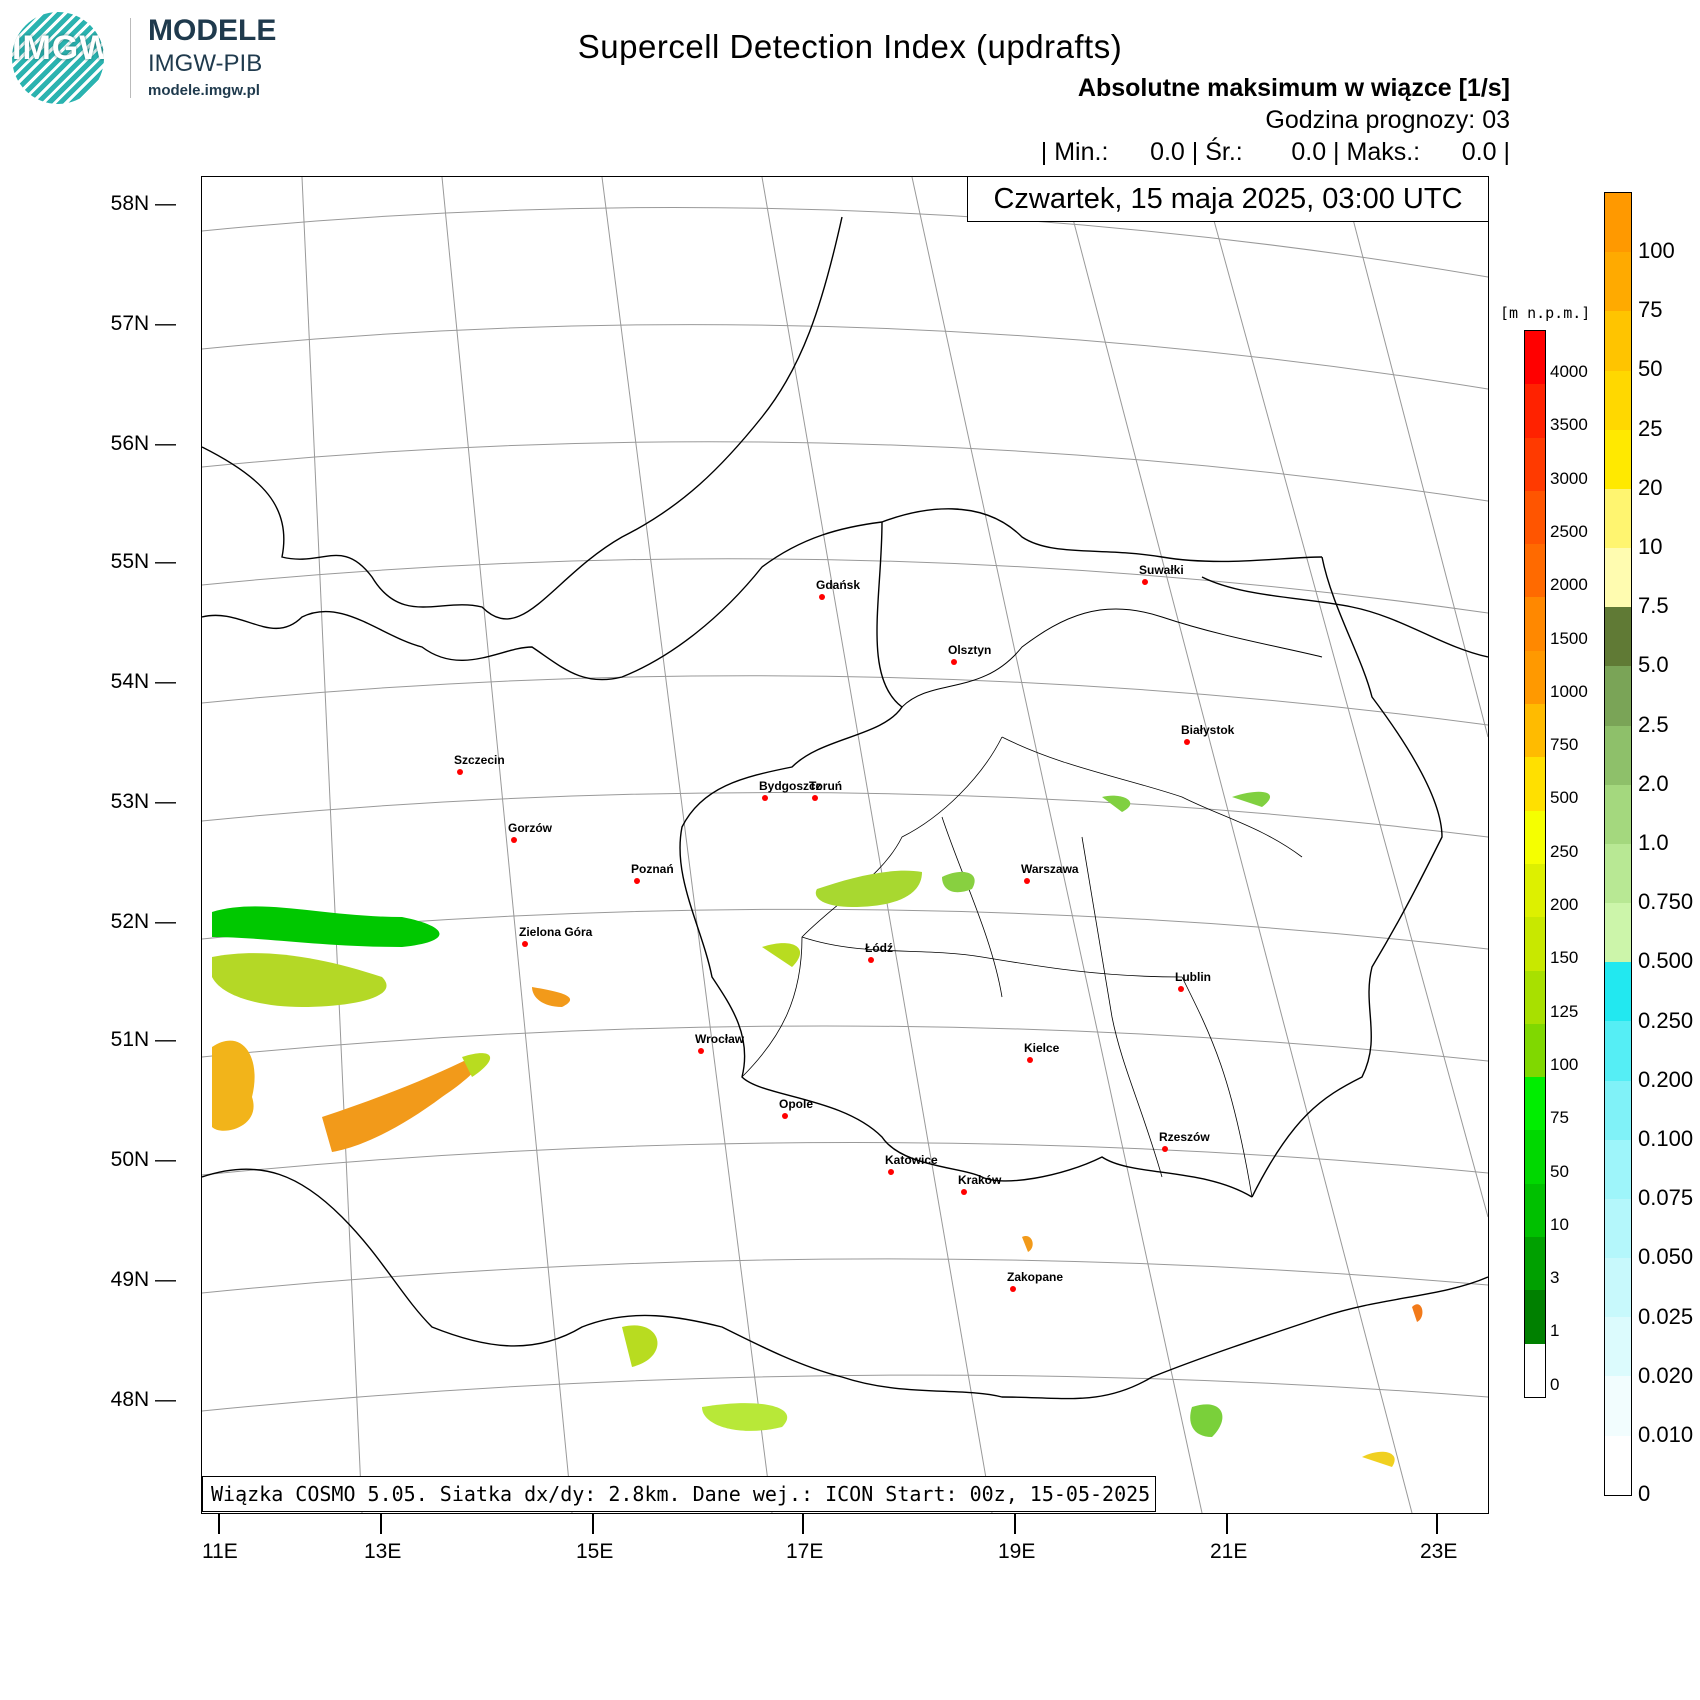 The width and height of the screenshot is (1700, 1700). What do you see at coordinates (1653, 842) in the screenshot?
I see `sdi-tick: 1.0` at bounding box center [1653, 842].